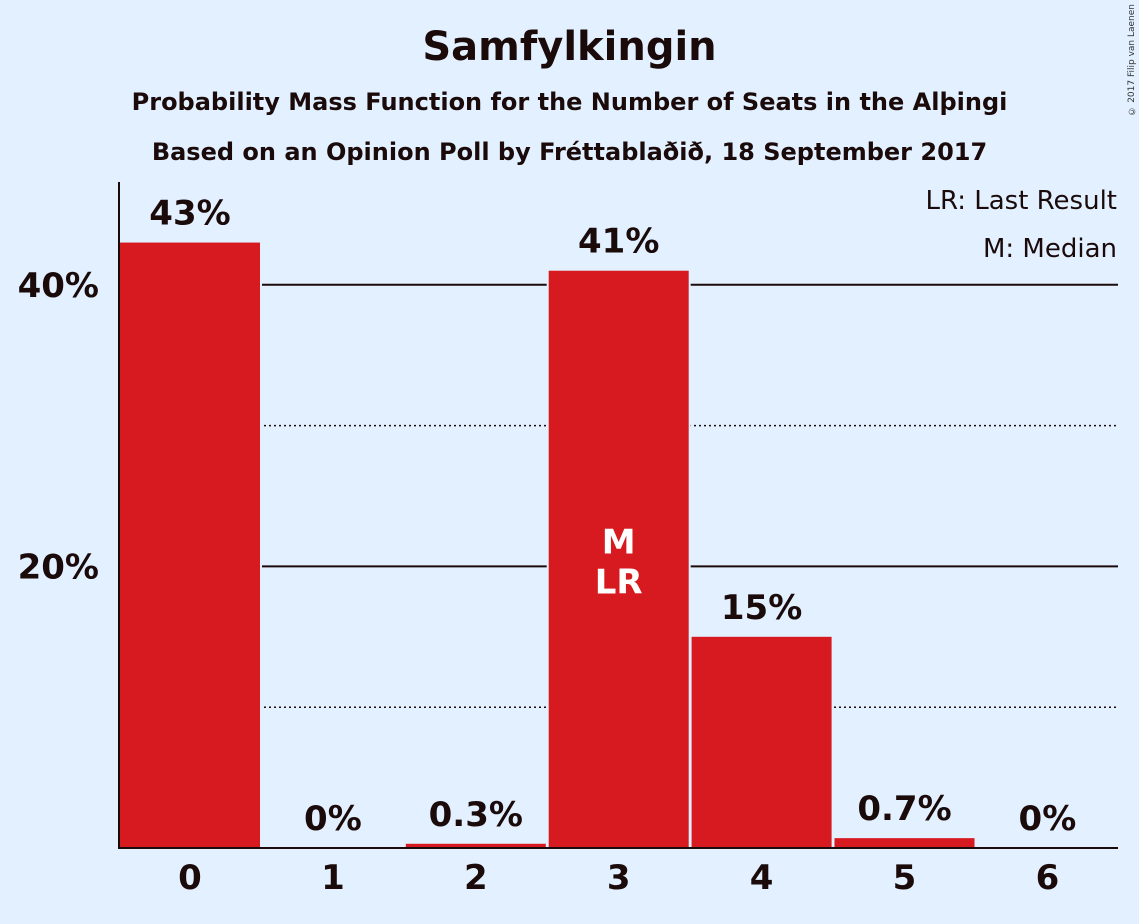 Image resolution: width=1139 pixels, height=924 pixels. What do you see at coordinates (762, 878) in the screenshot?
I see `x-tick-label: 4` at bounding box center [762, 878].